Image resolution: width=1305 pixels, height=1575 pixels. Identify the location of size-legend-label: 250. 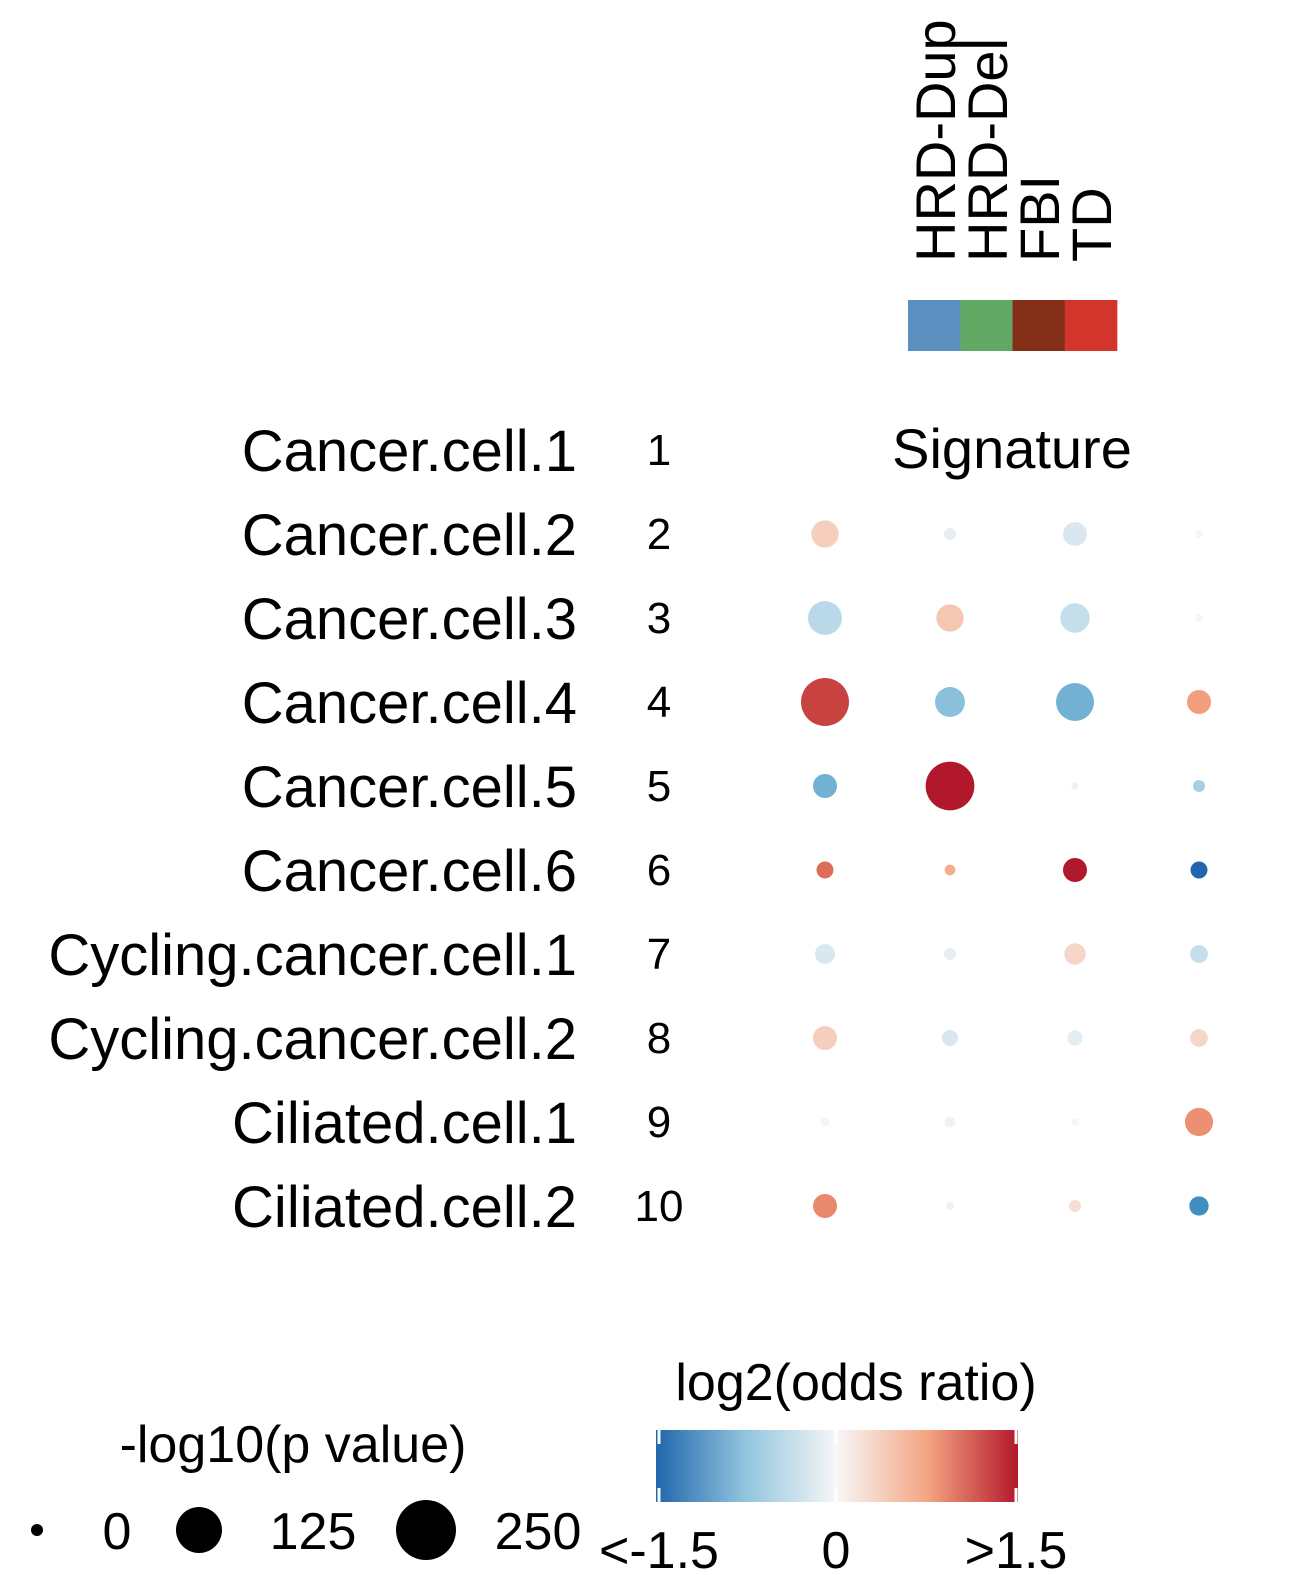
(538, 1532).